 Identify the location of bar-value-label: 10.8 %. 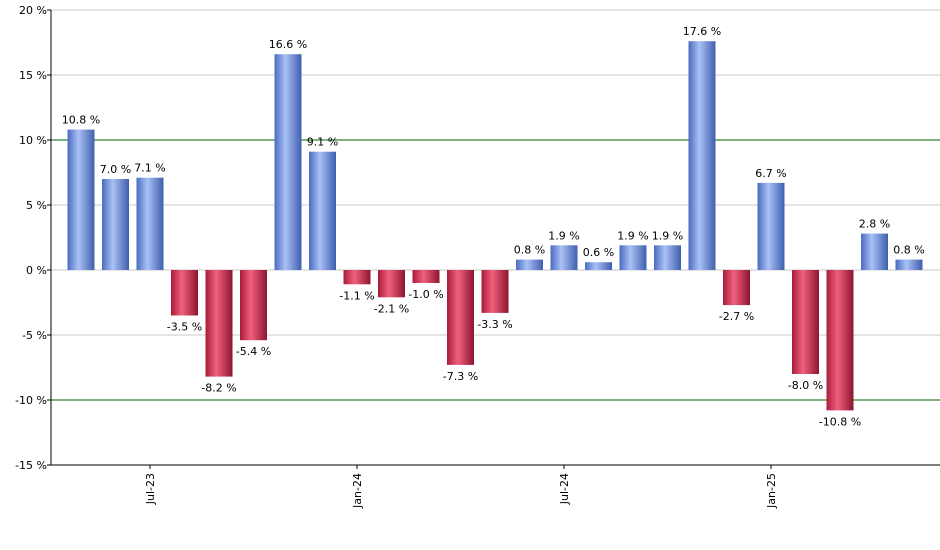
(81, 120).